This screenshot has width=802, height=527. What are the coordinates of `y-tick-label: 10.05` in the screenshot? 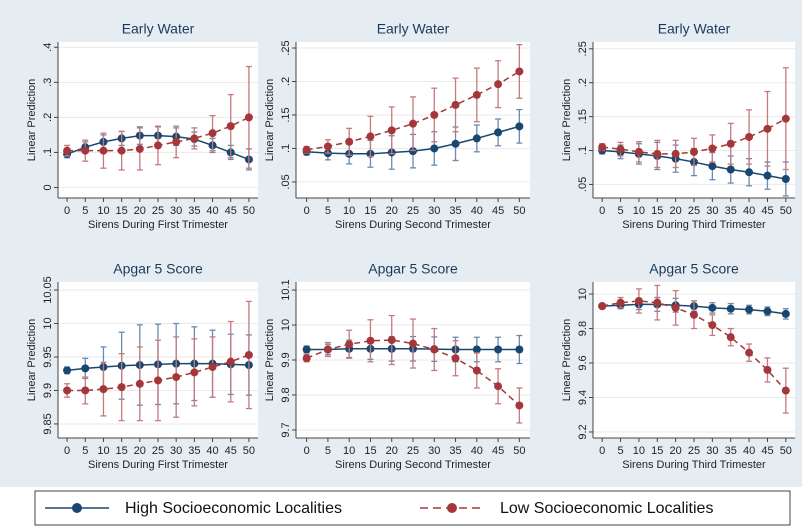 It's located at (48, 290).